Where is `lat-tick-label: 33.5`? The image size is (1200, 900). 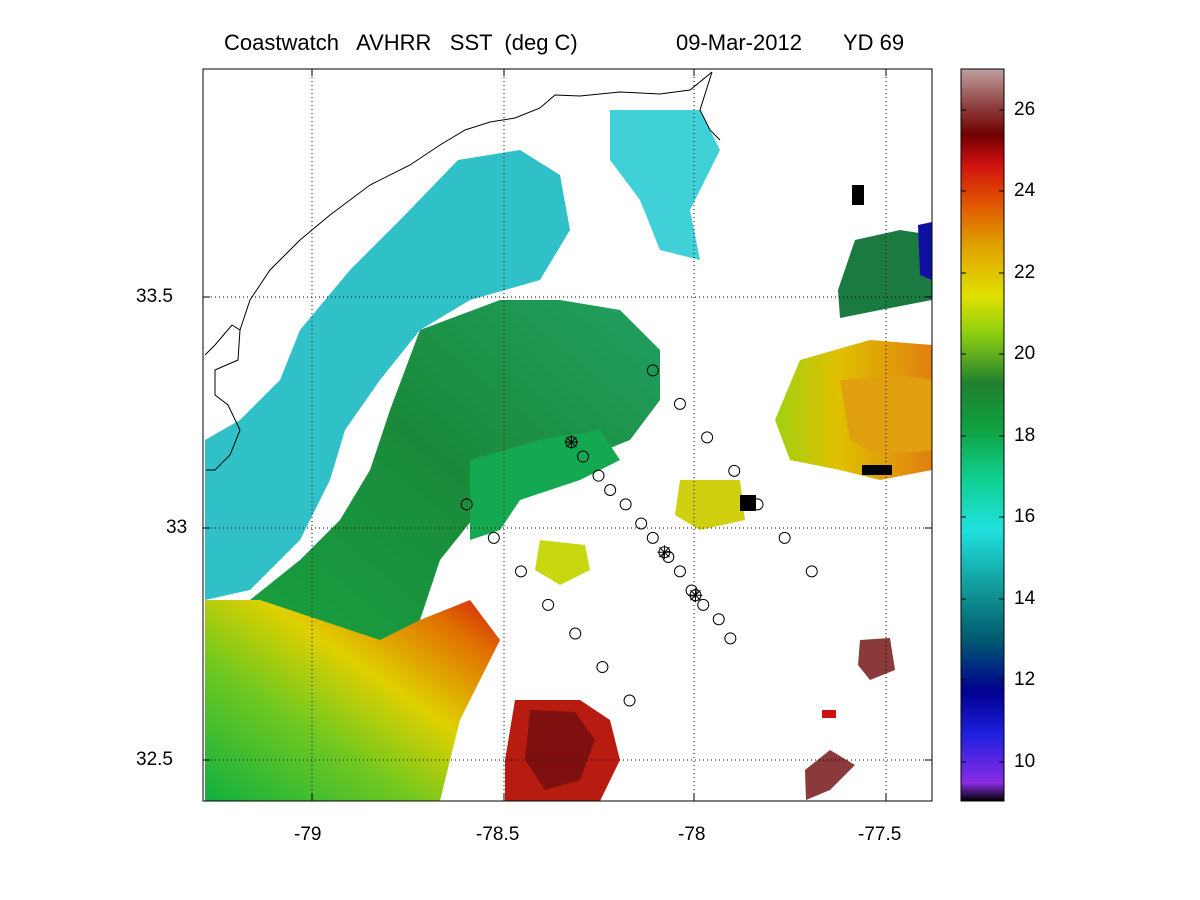
lat-tick-label: 33.5 is located at coordinates (154, 296).